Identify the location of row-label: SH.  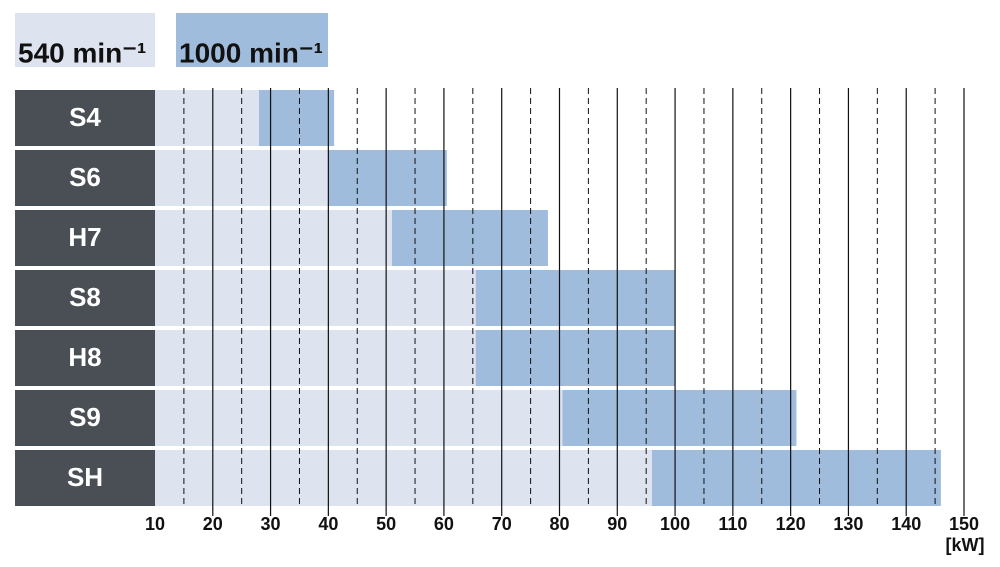
(85, 477).